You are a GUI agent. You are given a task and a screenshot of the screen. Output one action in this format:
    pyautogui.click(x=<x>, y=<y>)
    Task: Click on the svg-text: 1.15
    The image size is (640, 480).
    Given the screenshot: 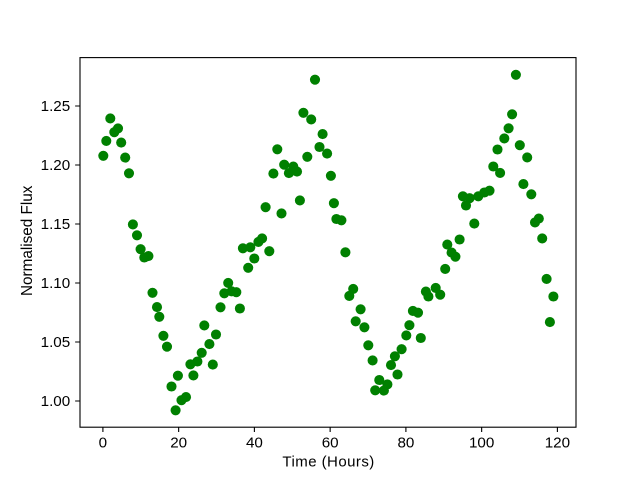 What is the action you would take?
    pyautogui.click(x=56, y=224)
    